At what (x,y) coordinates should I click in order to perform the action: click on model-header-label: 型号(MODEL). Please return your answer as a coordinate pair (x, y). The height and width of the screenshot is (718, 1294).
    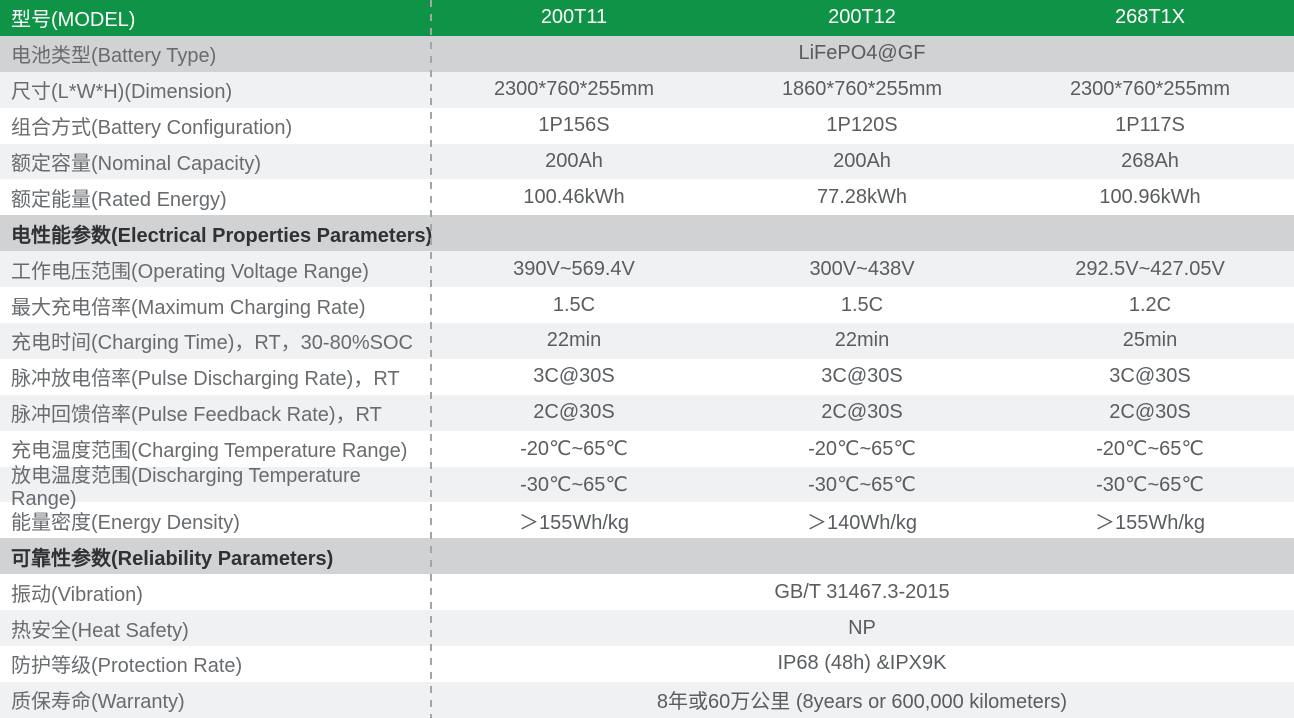
    Looking at the image, I should click on (73, 20).